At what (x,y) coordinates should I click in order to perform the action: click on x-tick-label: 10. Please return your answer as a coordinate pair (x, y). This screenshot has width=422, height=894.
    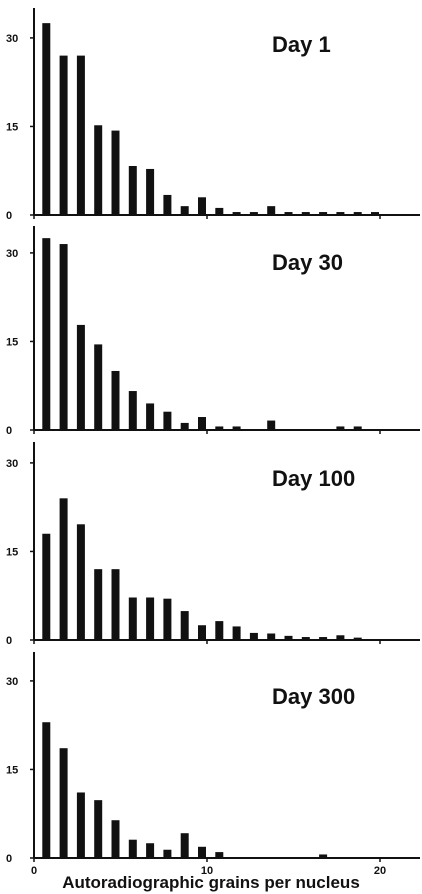
    Looking at the image, I should click on (207, 871).